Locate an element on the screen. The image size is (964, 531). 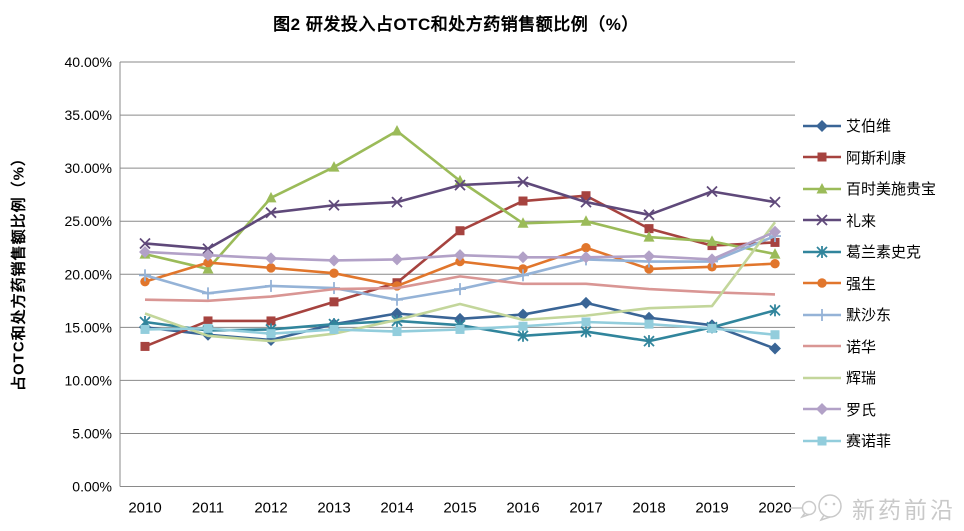
legend-label-lilly: 礼来 is located at coordinates (861, 221).